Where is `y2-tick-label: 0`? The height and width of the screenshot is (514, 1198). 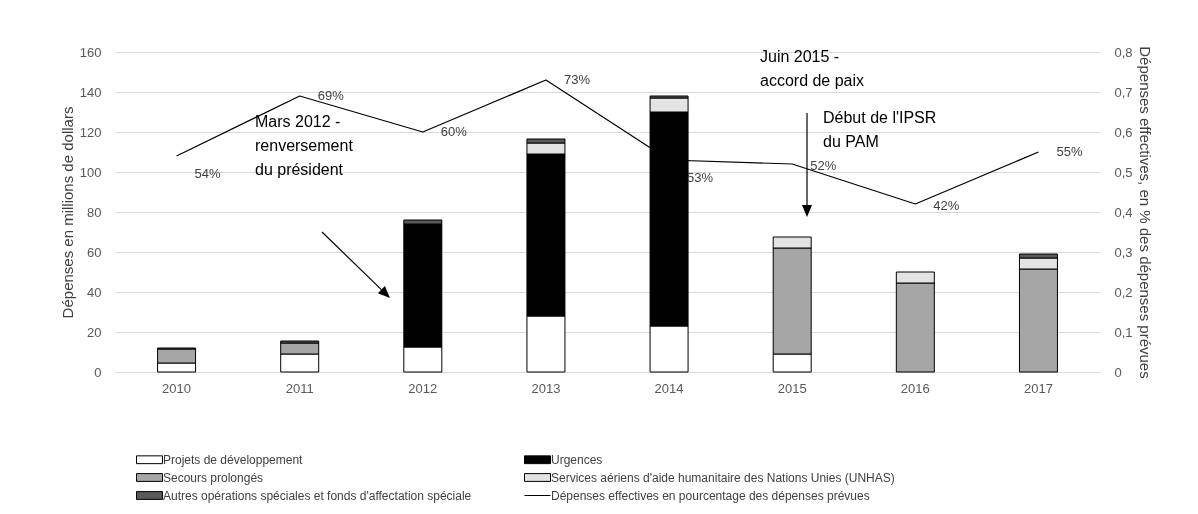 y2-tick-label: 0 is located at coordinates (1118, 372).